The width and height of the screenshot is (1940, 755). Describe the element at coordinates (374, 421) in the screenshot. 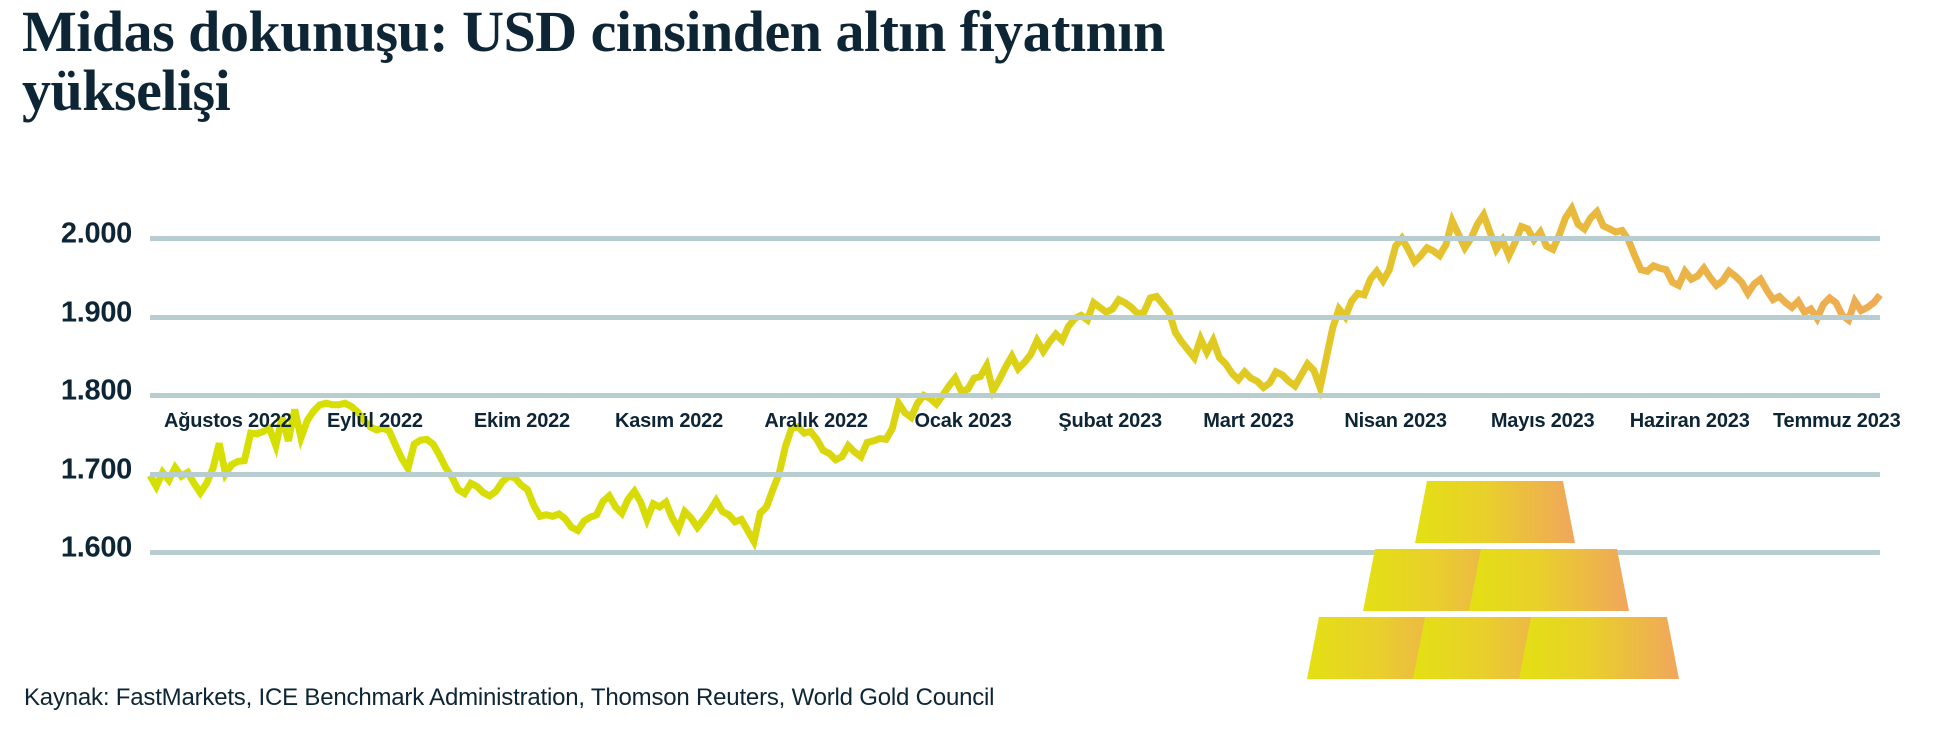

I see `x-axis-tick-label: Eylül 2022` at that location.